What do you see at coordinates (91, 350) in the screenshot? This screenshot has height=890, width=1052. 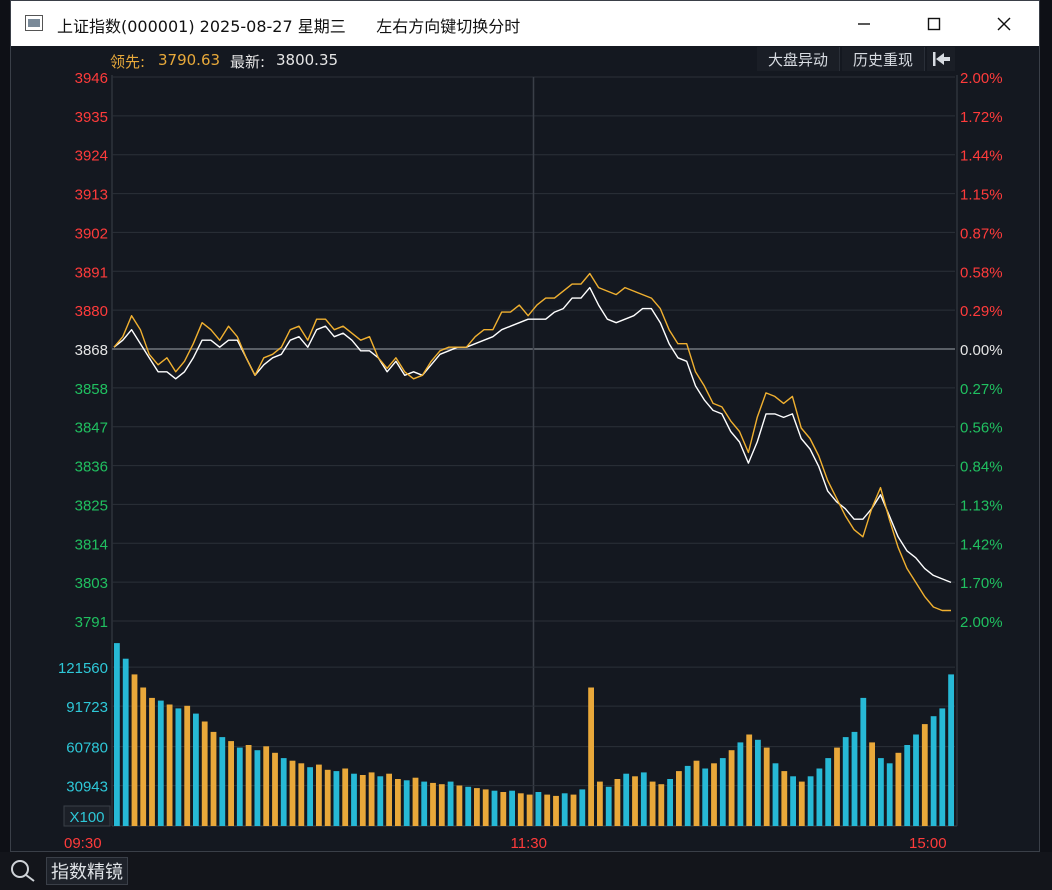 I see `price-tick-label: 3868` at bounding box center [91, 350].